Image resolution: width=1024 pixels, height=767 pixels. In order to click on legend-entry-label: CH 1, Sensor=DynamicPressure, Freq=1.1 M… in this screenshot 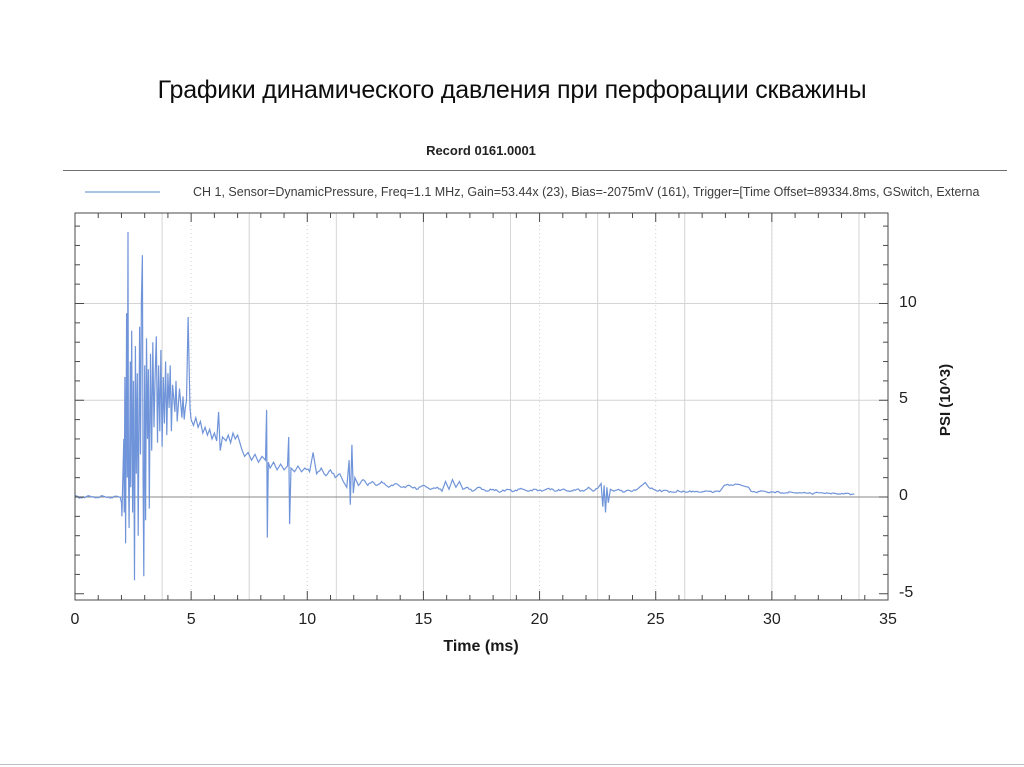, I will do `click(586, 192)`.